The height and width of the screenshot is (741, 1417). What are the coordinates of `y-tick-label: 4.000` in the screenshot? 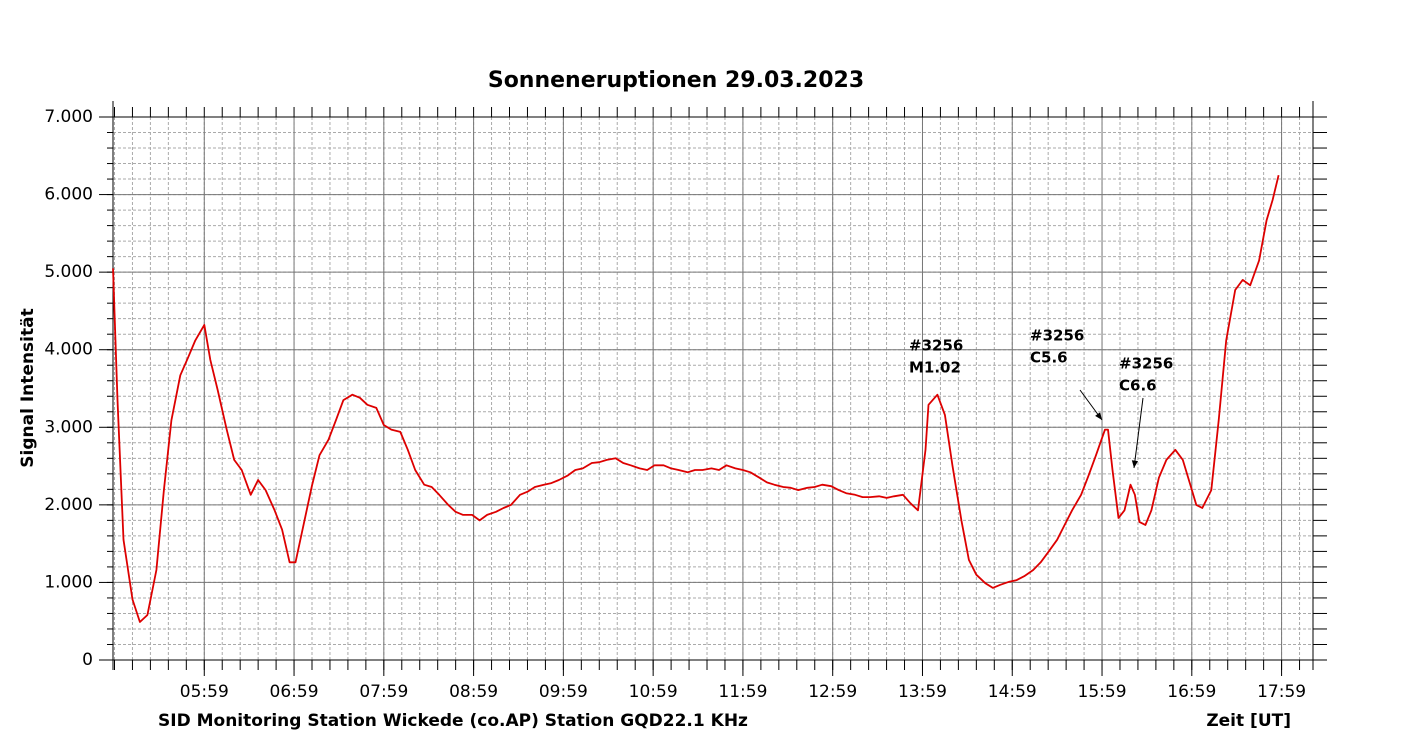 It's located at (68, 350).